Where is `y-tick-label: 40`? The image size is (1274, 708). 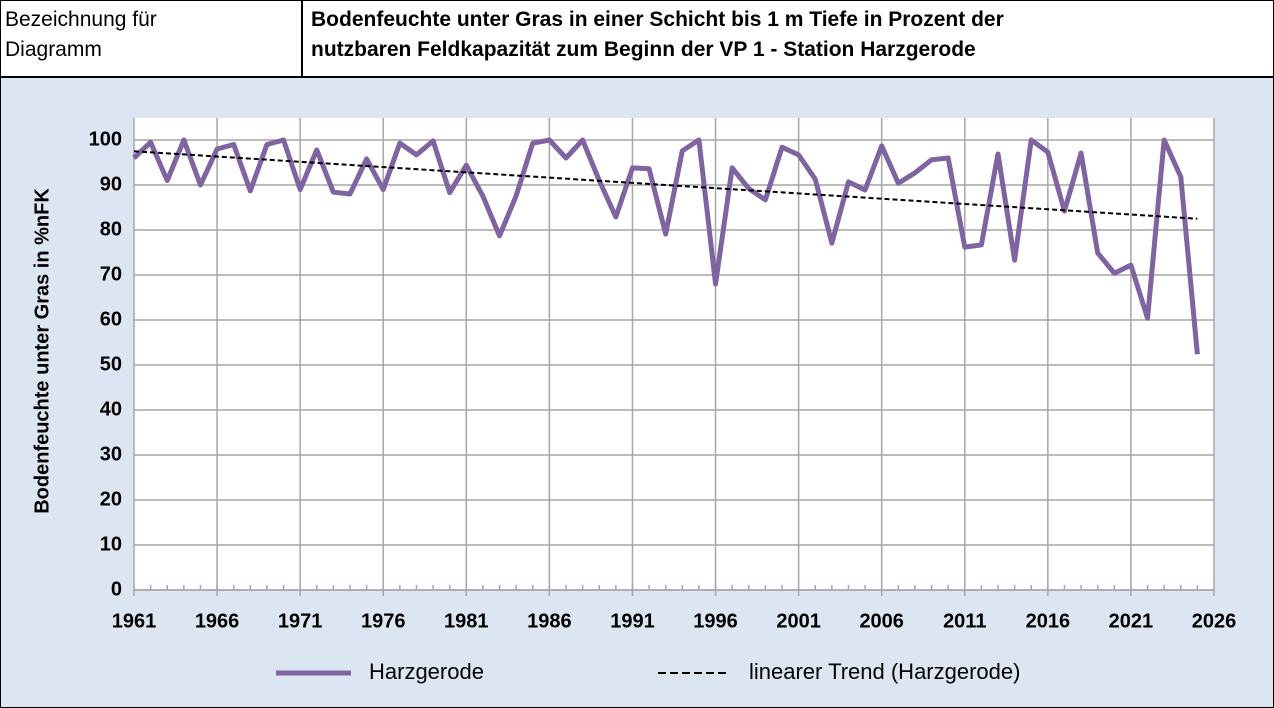
y-tick-label: 40 is located at coordinates (111, 409).